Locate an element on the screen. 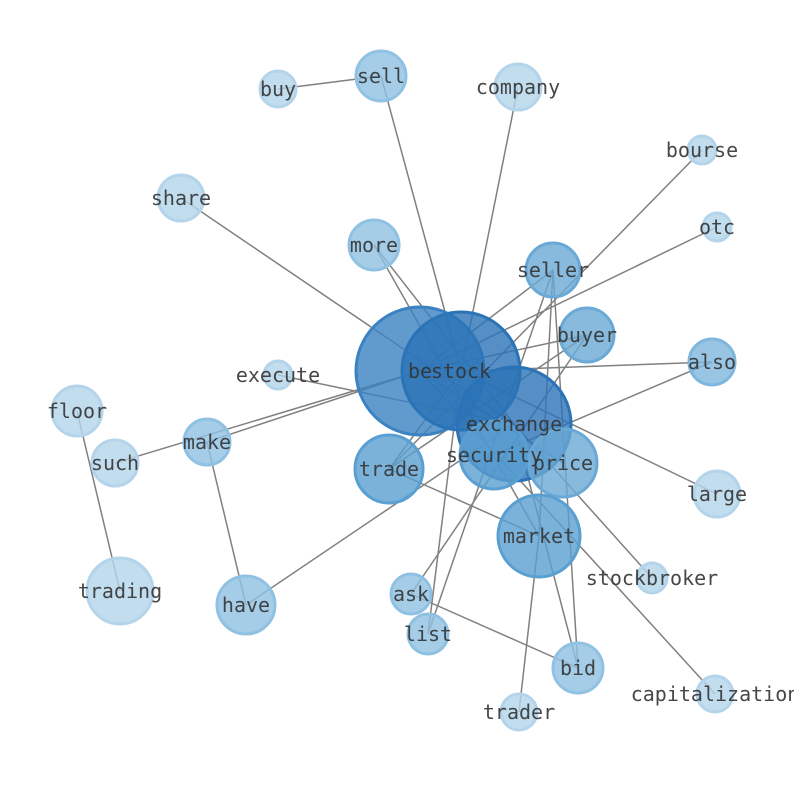  node-label-buyer: buyer is located at coordinates (587, 335).